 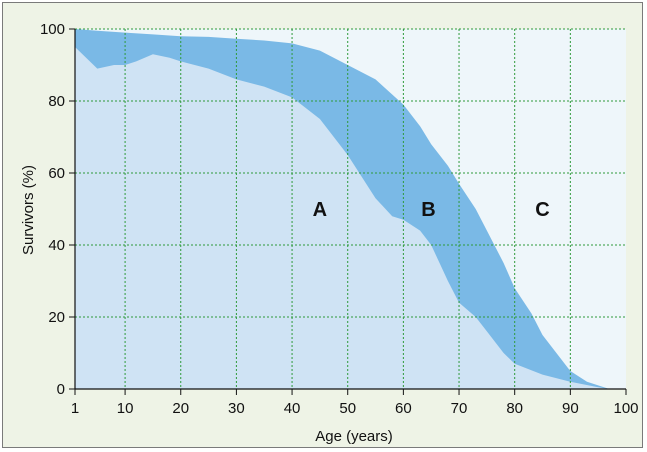 I want to click on region-labels: A B C, so click(x=431, y=210).